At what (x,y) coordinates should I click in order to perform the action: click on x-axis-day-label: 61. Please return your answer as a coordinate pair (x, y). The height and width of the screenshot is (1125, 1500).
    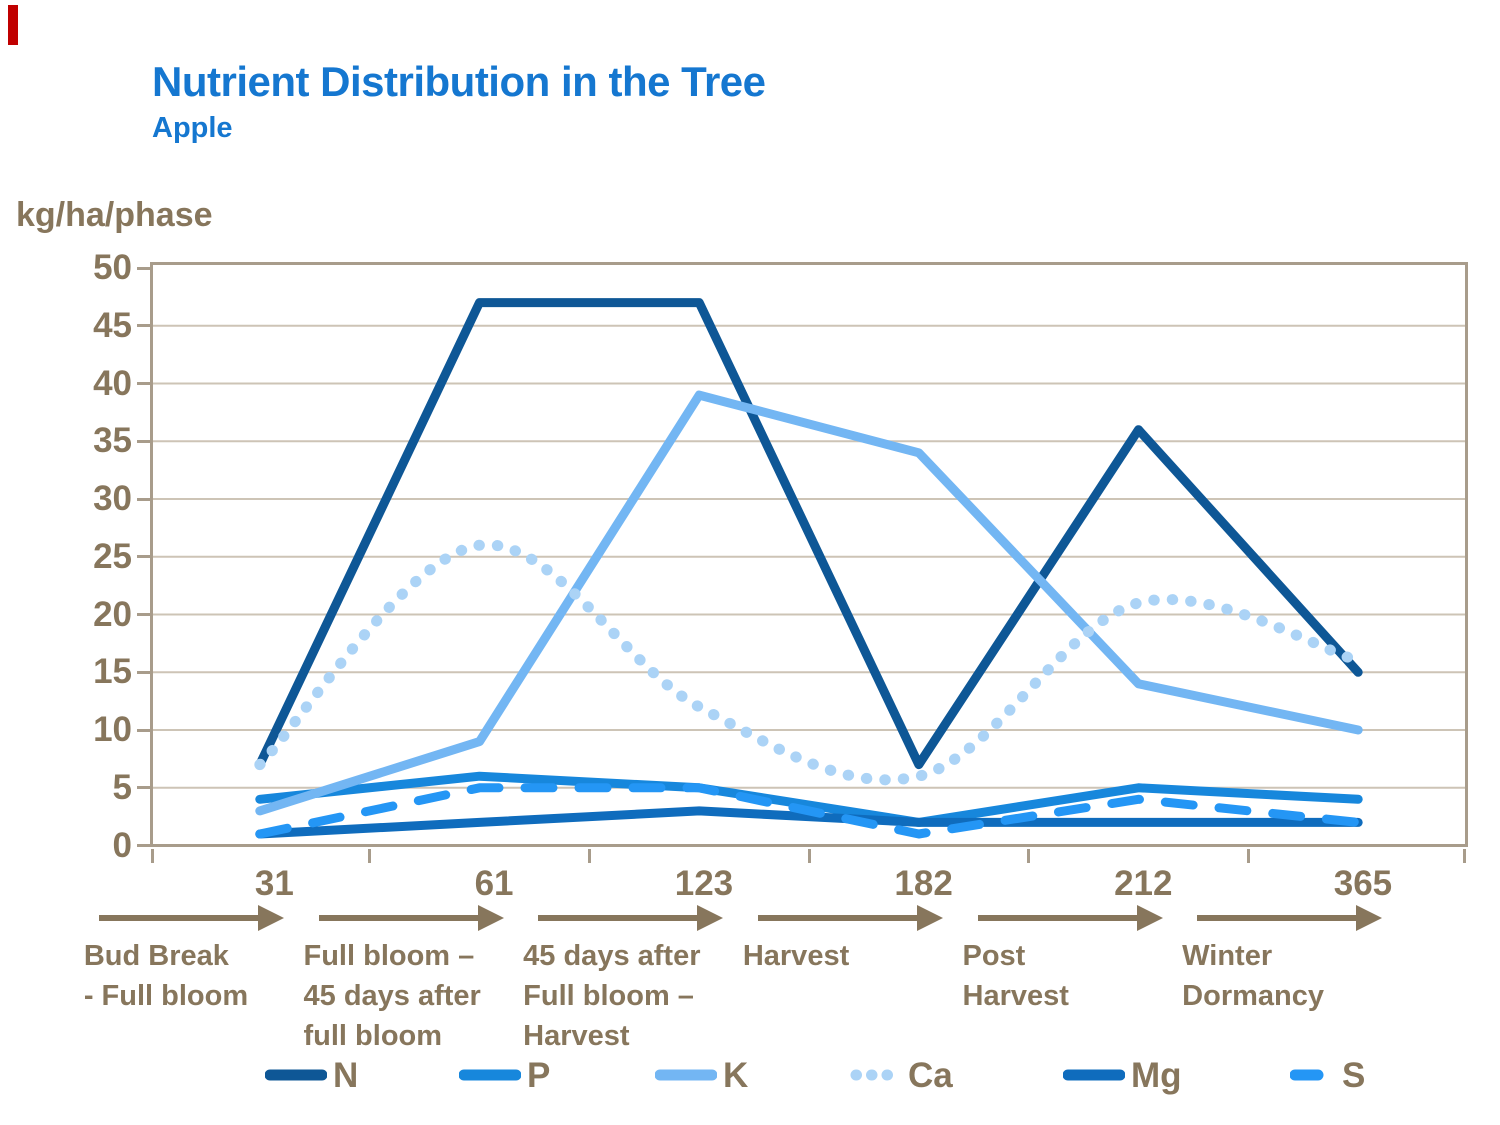
    Looking at the image, I should click on (494, 883).